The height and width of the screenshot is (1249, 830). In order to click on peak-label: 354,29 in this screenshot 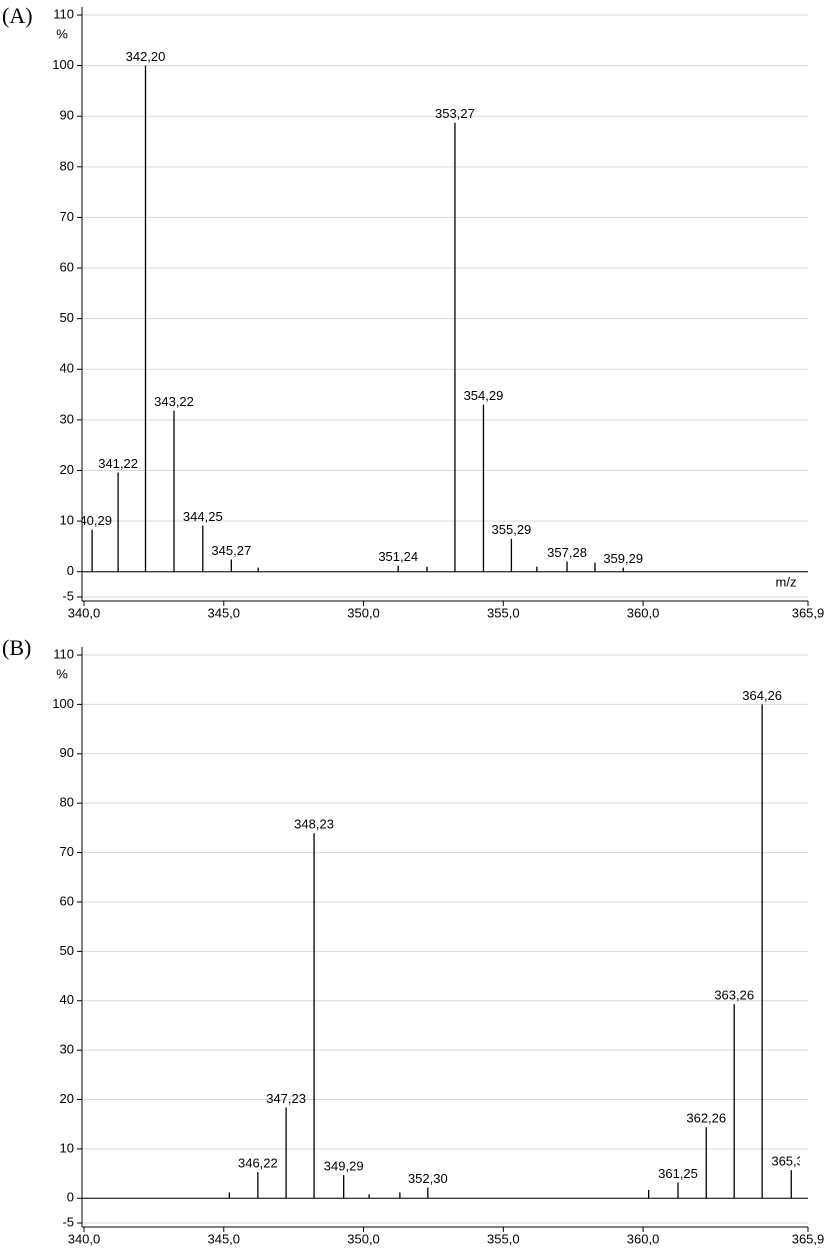, I will do `click(484, 395)`.